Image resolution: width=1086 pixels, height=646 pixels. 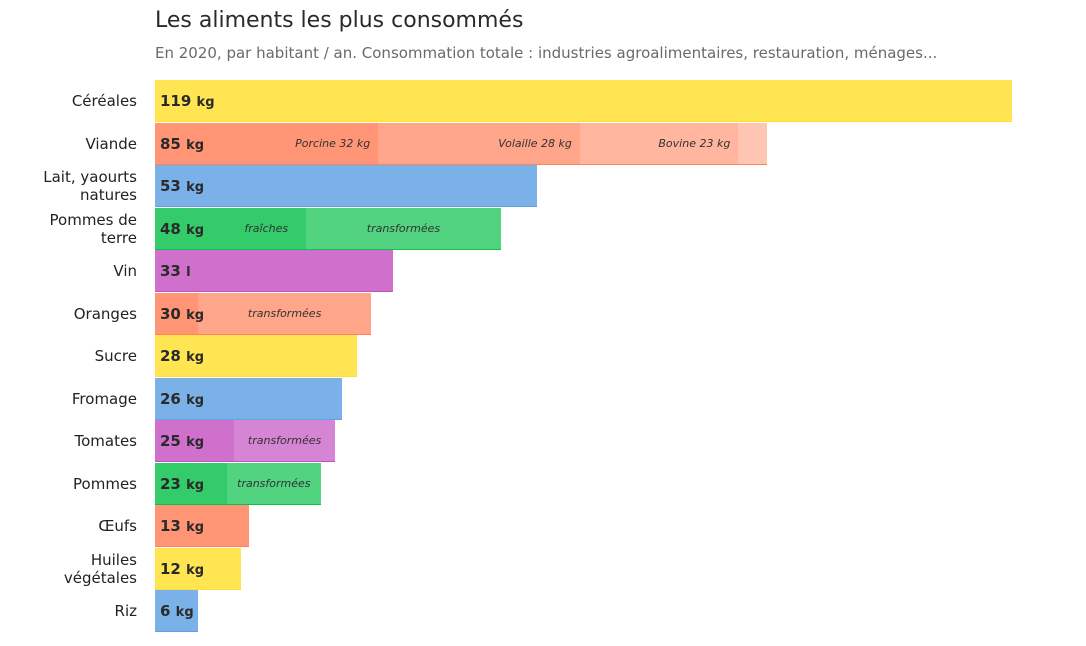 What do you see at coordinates (90, 186) in the screenshot?
I see `category-label: Lait, yaourts natures` at bounding box center [90, 186].